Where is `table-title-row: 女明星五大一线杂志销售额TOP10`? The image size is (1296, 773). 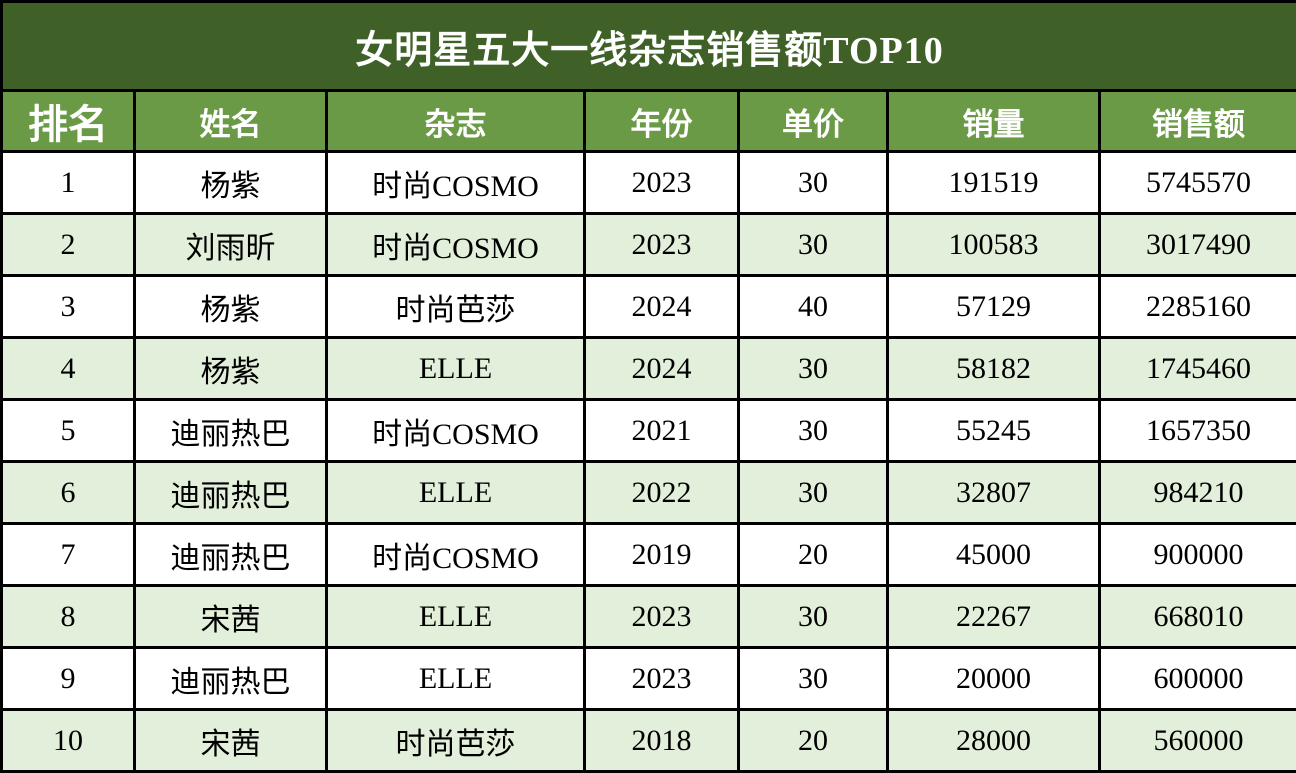
table-title-row: 女明星五大一线杂志销售额TOP10 is located at coordinates (649, 46).